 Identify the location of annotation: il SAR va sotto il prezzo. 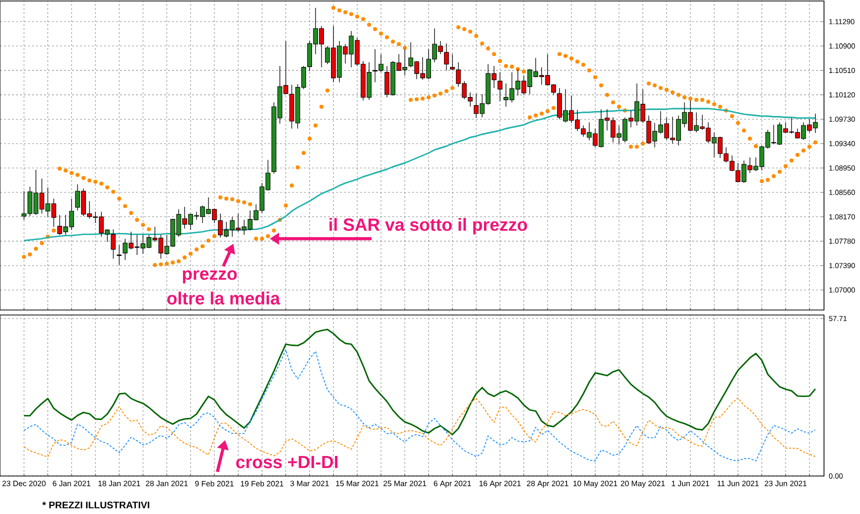
(428, 226).